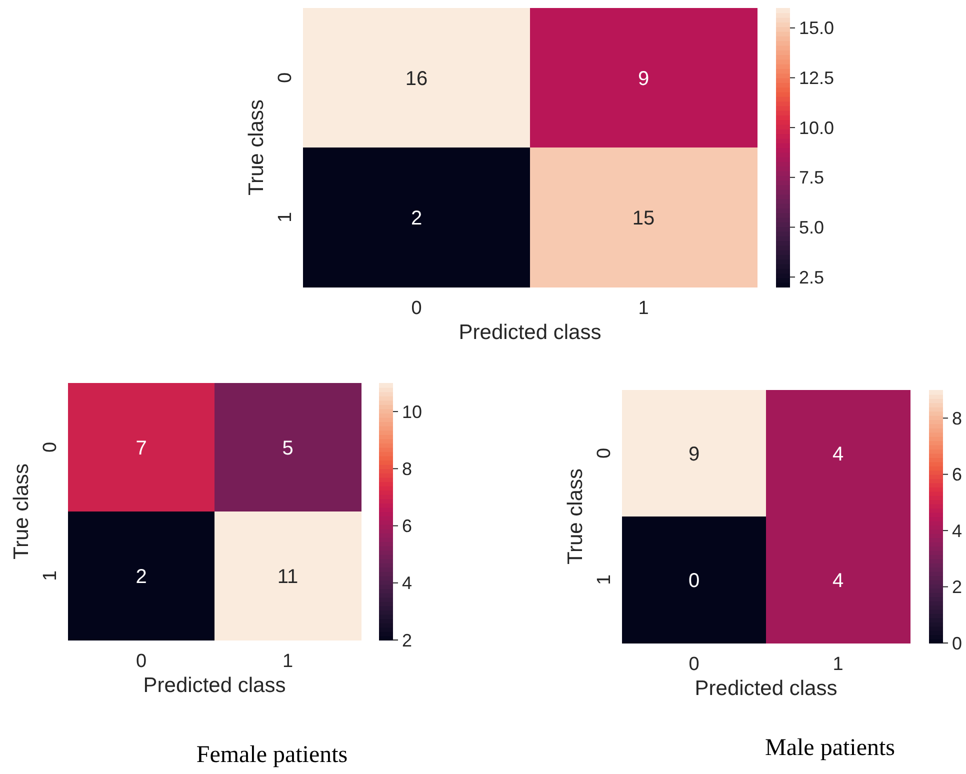 This screenshot has width=966, height=774. Describe the element at coordinates (816, 28) in the screenshot. I see `color-bar-label: 15.0` at that location.